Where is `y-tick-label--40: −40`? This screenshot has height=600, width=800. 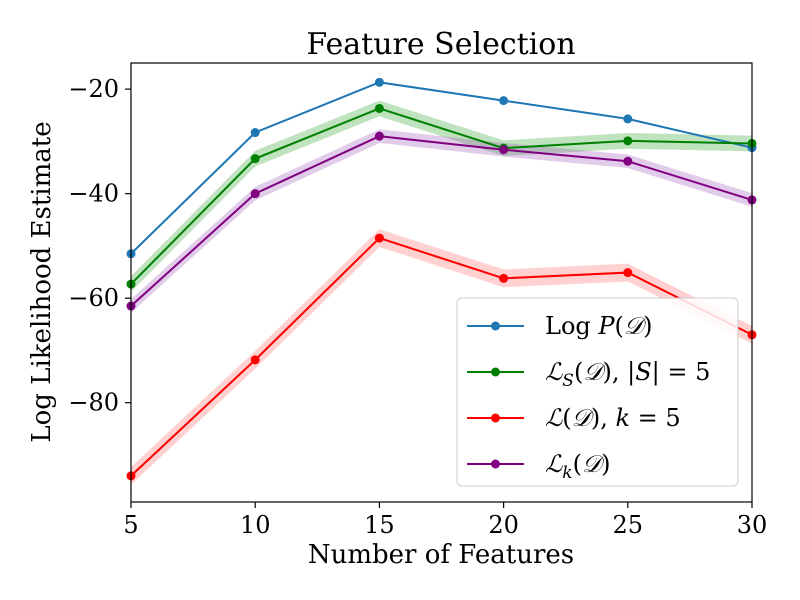 y-tick-label--40: −40 is located at coordinates (93, 194).